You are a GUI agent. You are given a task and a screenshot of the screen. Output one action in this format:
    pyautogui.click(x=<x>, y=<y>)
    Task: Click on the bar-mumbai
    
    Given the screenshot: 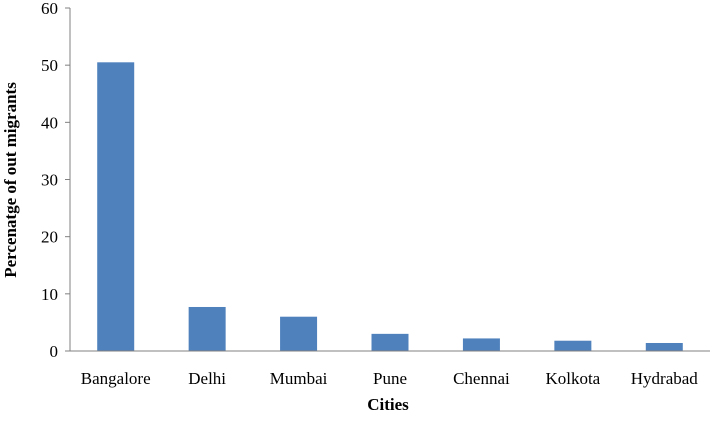 What is the action you would take?
    pyautogui.click(x=299, y=333)
    